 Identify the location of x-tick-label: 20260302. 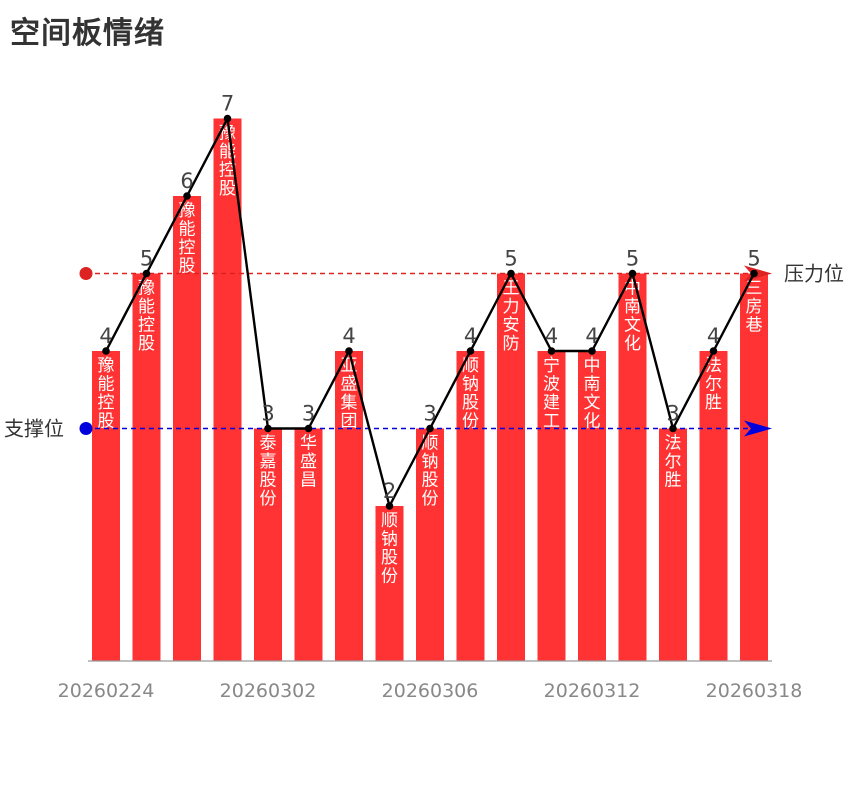
(268, 691).